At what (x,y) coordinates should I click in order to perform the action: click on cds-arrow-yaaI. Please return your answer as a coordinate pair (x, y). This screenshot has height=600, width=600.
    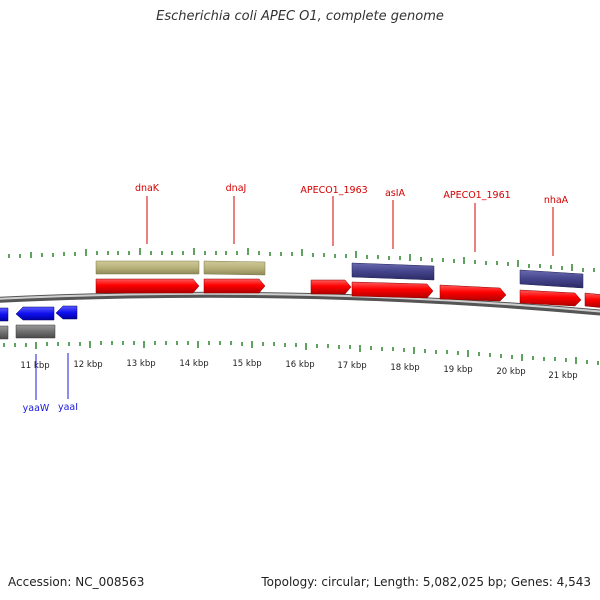
    Looking at the image, I should click on (66, 312).